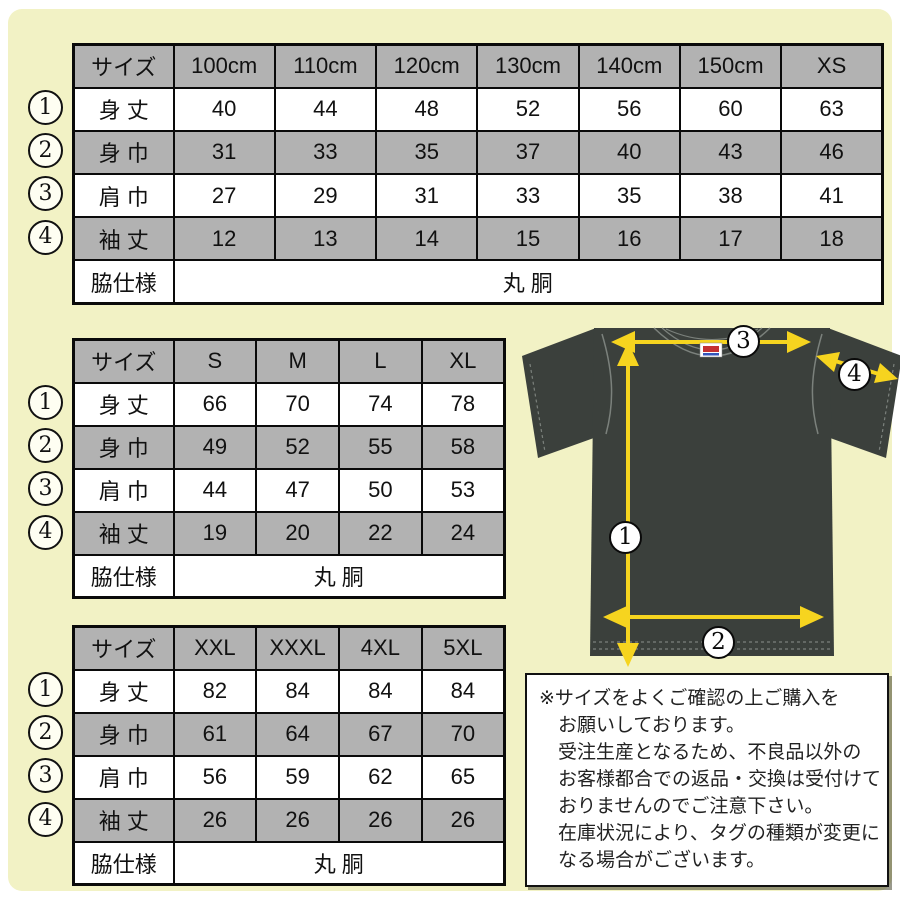  I want to click on measure-value: 47, so click(297, 490).